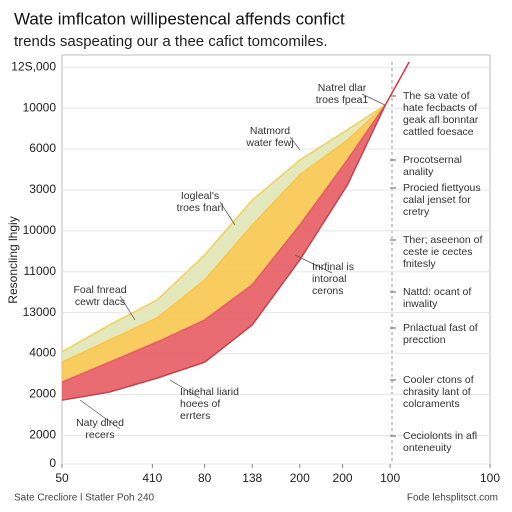  What do you see at coordinates (52, 463) in the screenshot?
I see `y-tick-label: 0` at bounding box center [52, 463].